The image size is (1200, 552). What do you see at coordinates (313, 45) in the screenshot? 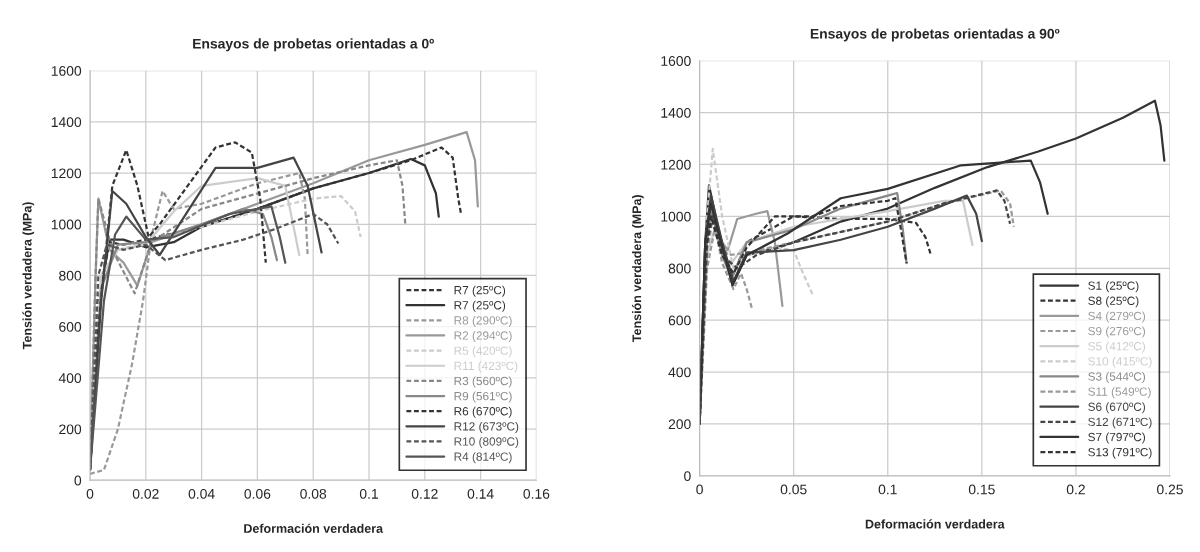
I see `chart-title: Ensayos de probetas orientadas a 0º` at bounding box center [313, 45].